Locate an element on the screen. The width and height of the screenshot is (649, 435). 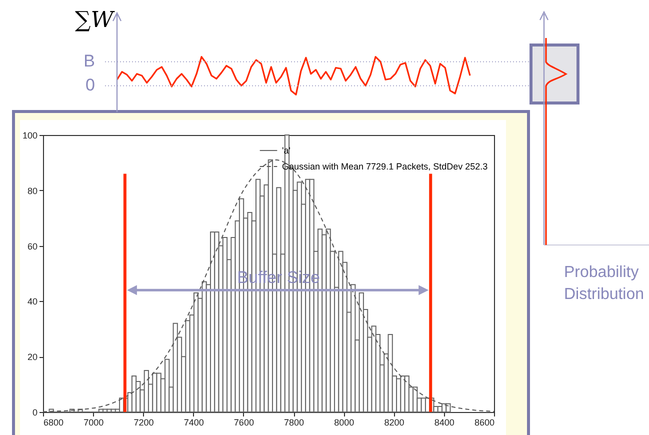
x-tick-label: 8000 is located at coordinates (344, 423).